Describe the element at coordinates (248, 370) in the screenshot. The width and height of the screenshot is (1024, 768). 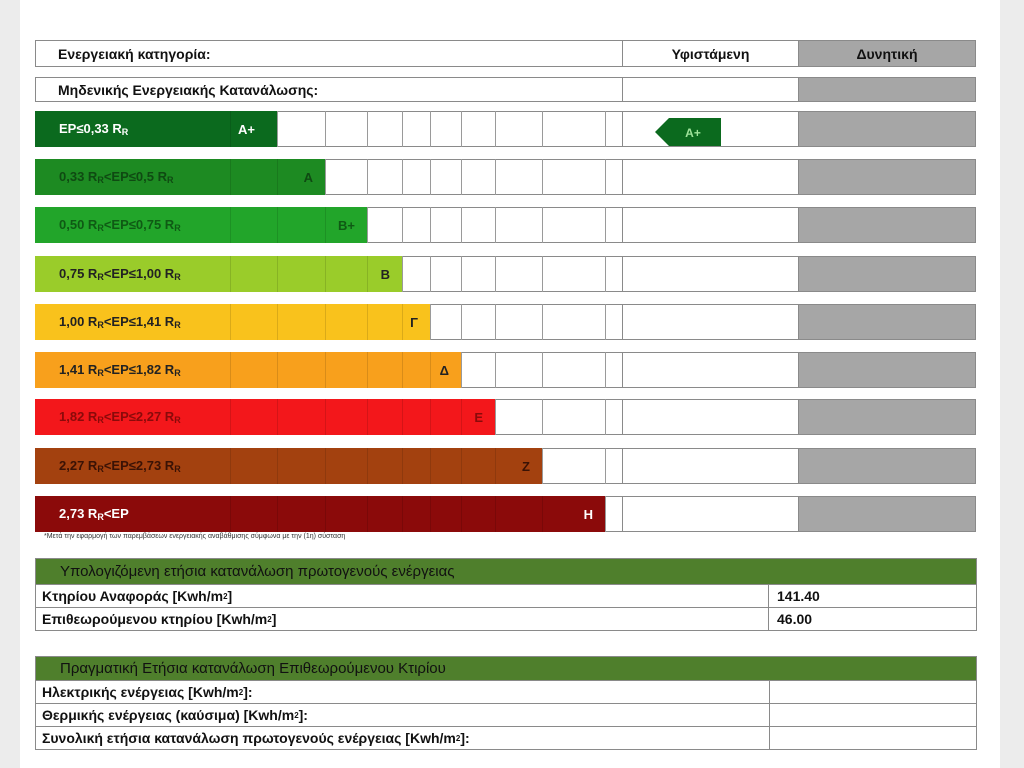
I see `class-bar-5: 1,41 RR<EP≤1,82 RR Δ` at that location.